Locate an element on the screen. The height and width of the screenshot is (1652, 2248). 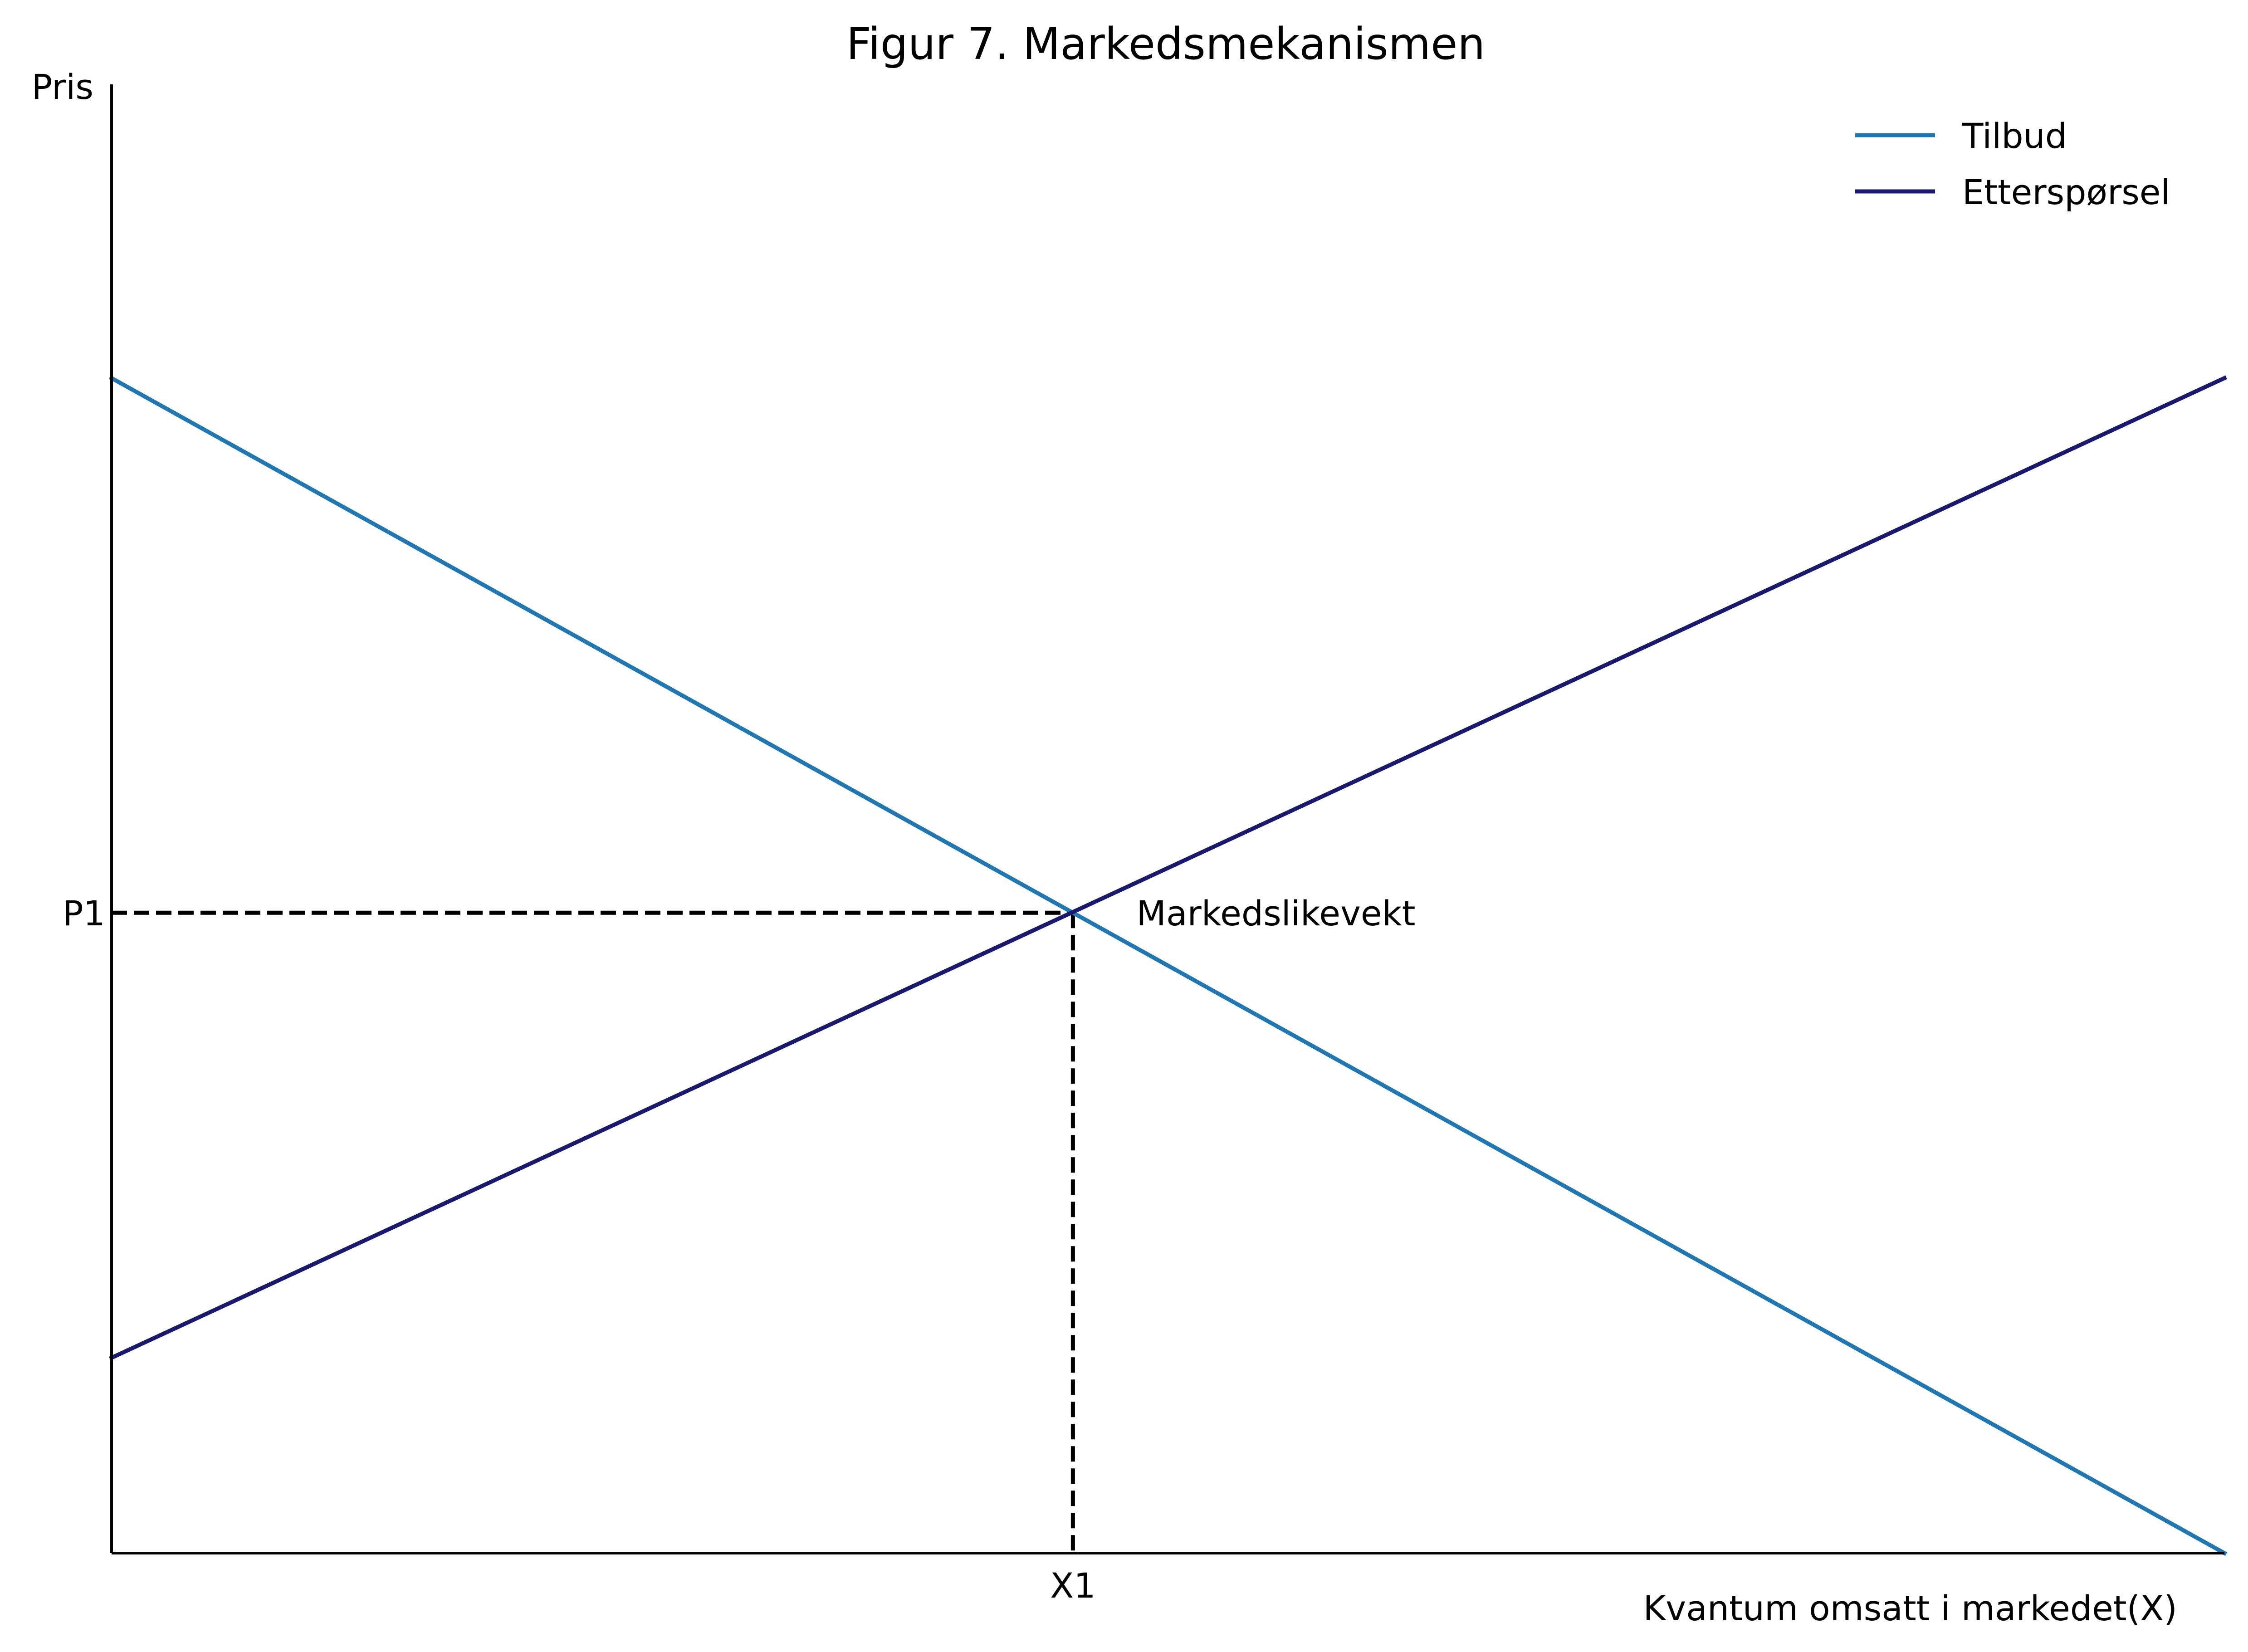
legend: Tilbud Etterspørsel is located at coordinates (2012, 164).